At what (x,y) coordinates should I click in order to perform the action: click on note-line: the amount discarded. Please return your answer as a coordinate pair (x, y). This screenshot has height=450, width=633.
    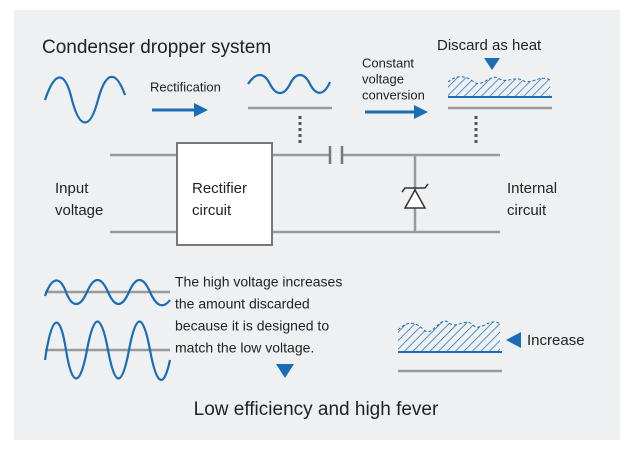
    Looking at the image, I should click on (242, 304).